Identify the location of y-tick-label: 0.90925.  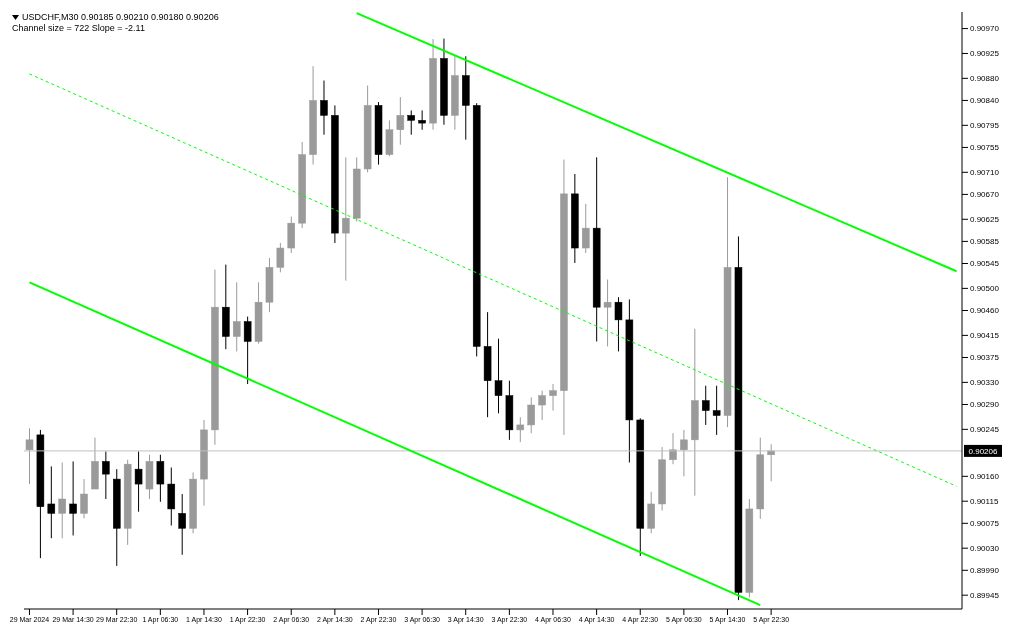
(985, 54).